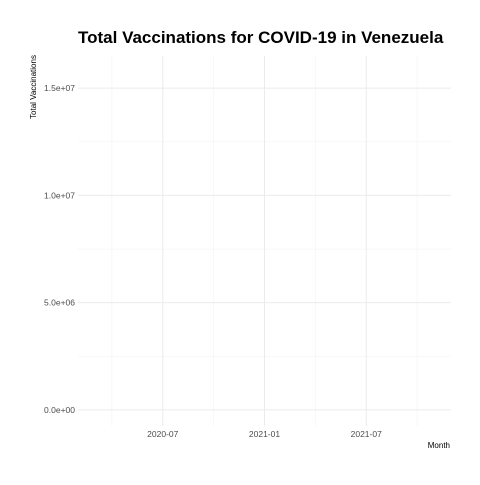 This screenshot has width=480, height=485. Describe the element at coordinates (59, 249) in the screenshot. I see `y-tick-labels: 0.0e+00 5.0e+06 1.0e+07 1.5e+07` at that location.